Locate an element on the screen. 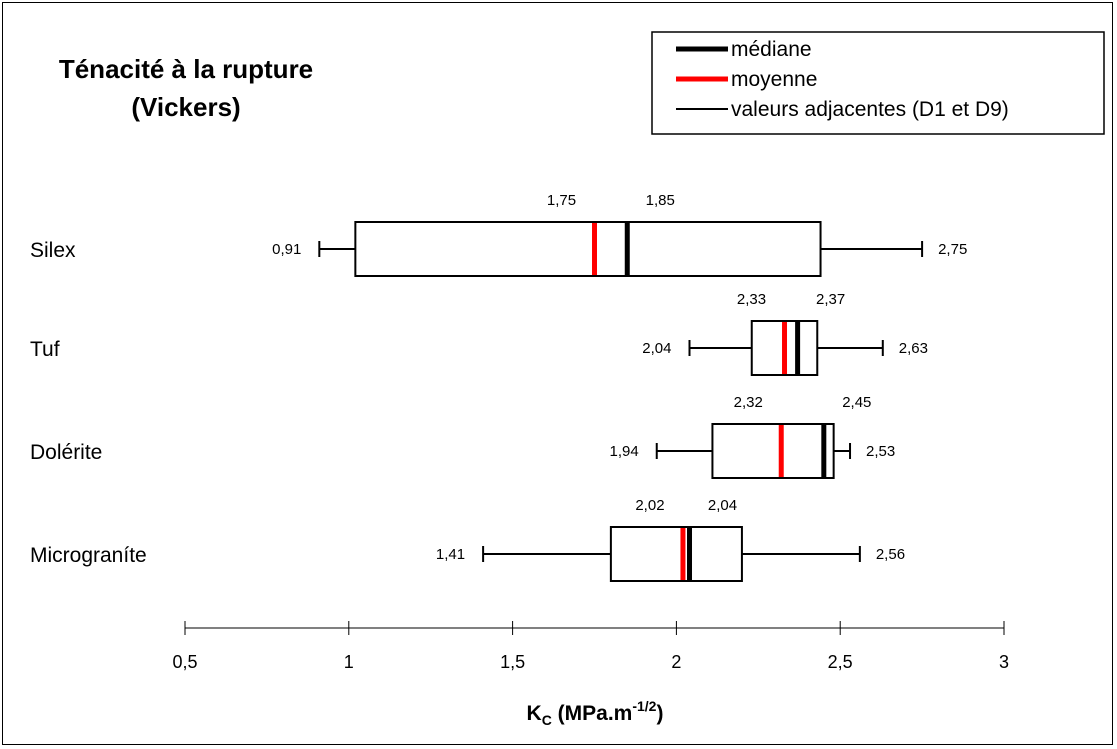  median-label-0: 1,85 is located at coordinates (660, 200).